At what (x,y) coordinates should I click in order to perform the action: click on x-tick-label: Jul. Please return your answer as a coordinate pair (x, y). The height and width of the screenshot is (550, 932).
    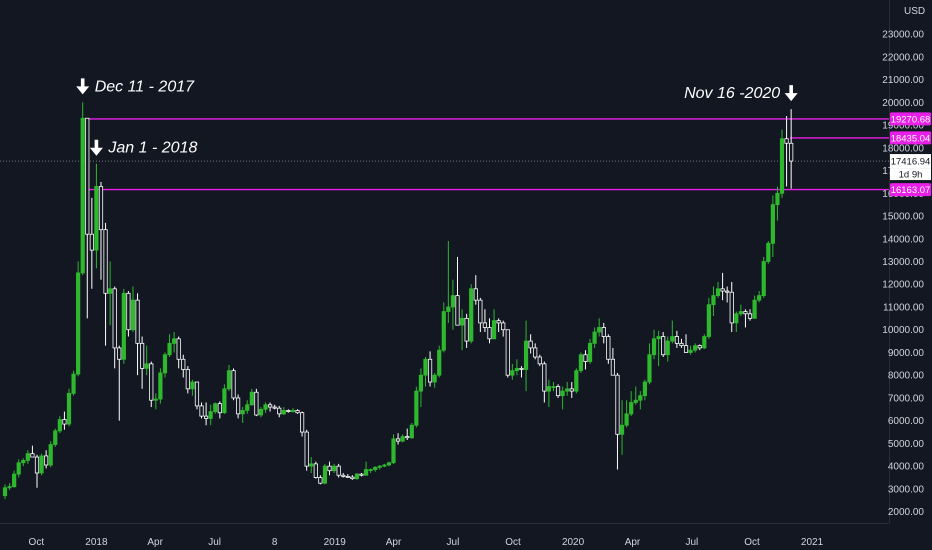
    Looking at the image, I should click on (214, 542).